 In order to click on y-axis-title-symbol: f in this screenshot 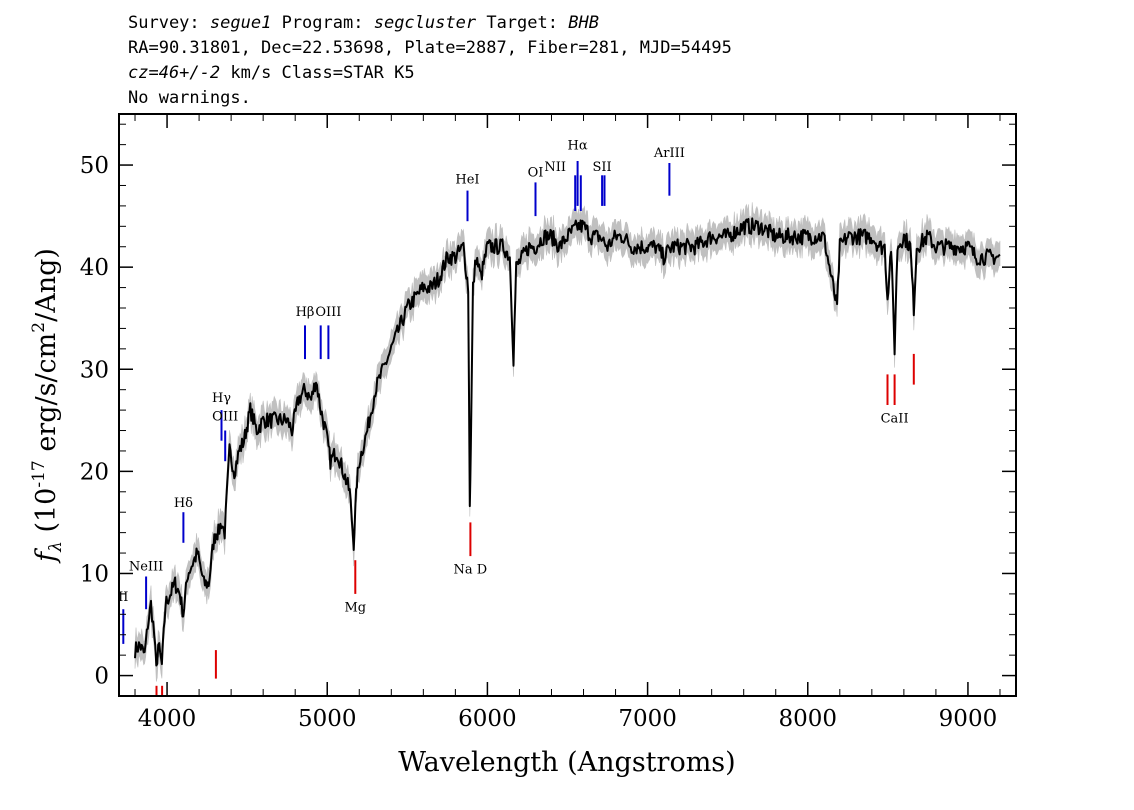, I will do `click(46, 556)`.